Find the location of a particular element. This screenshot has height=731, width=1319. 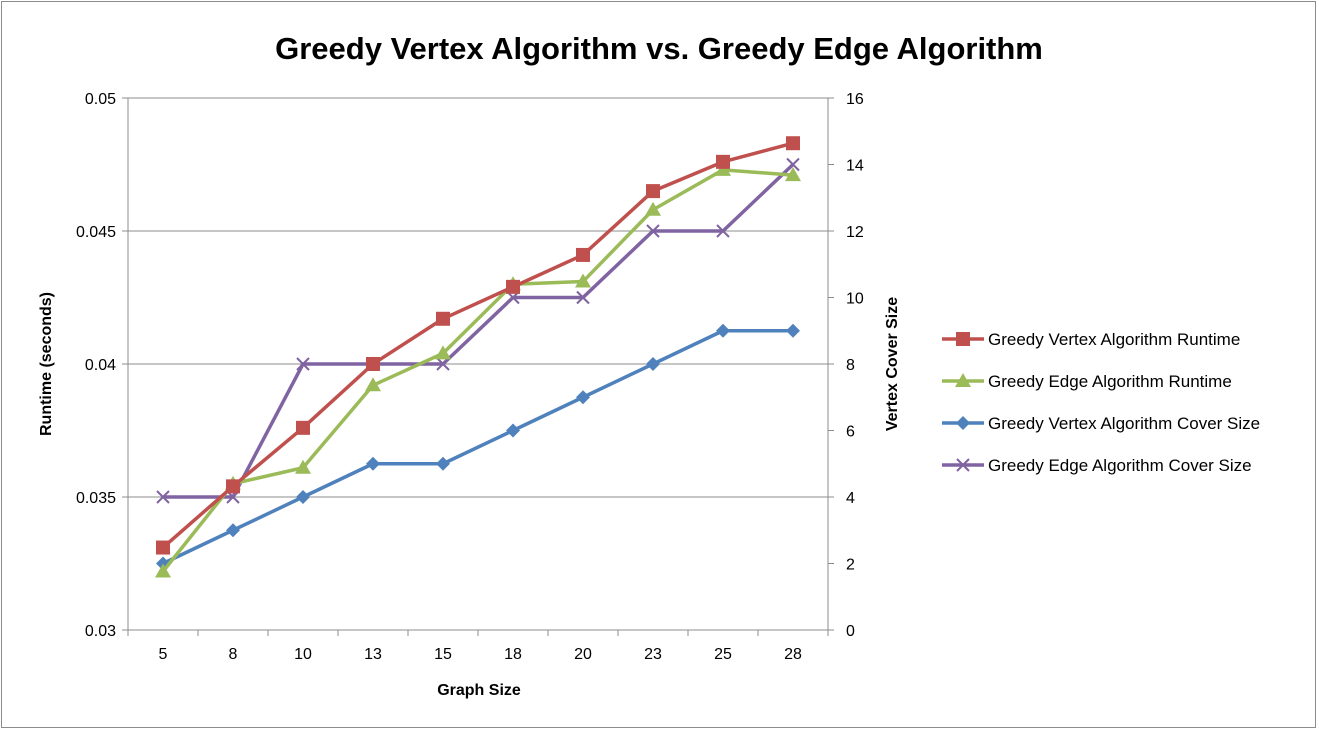

x-tick-label: 8 is located at coordinates (233, 654).